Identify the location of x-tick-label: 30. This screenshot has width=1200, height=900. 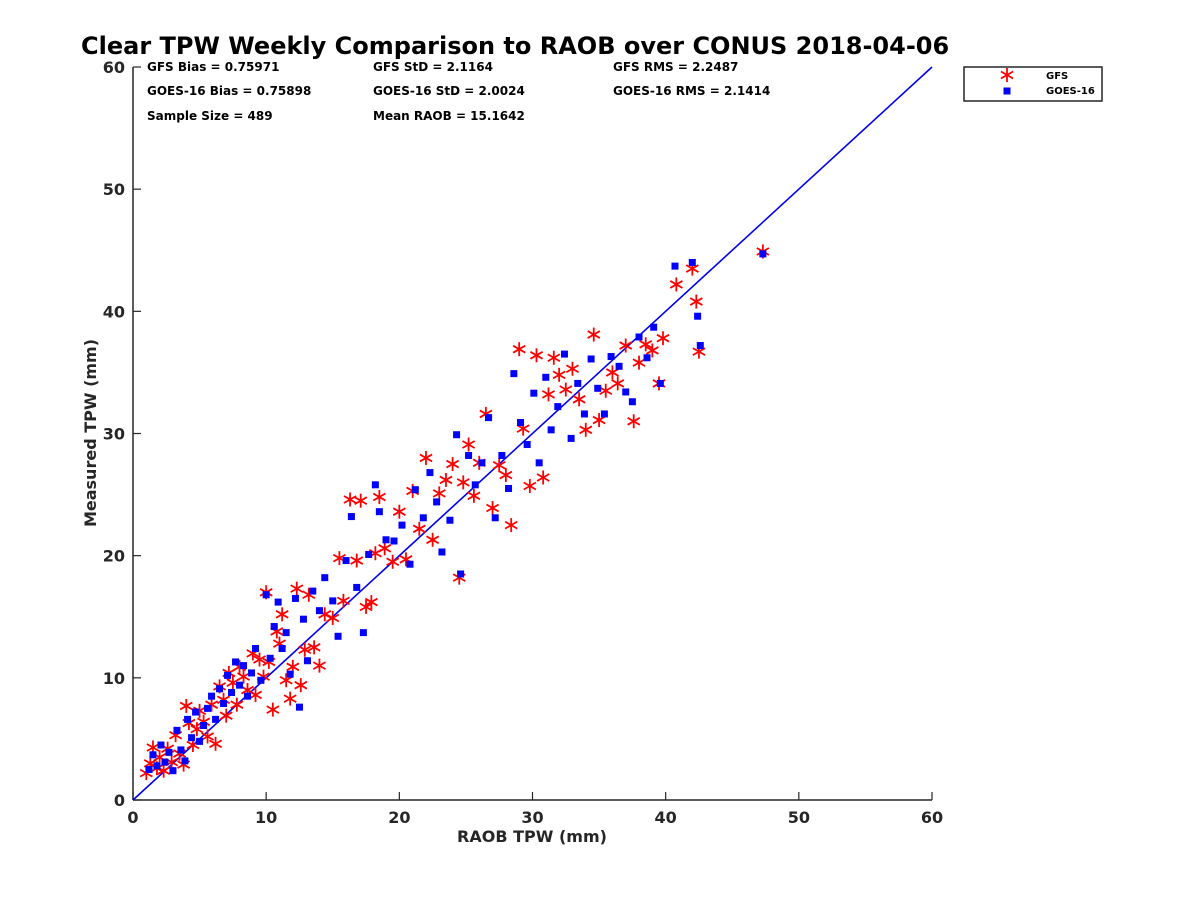
(532, 817).